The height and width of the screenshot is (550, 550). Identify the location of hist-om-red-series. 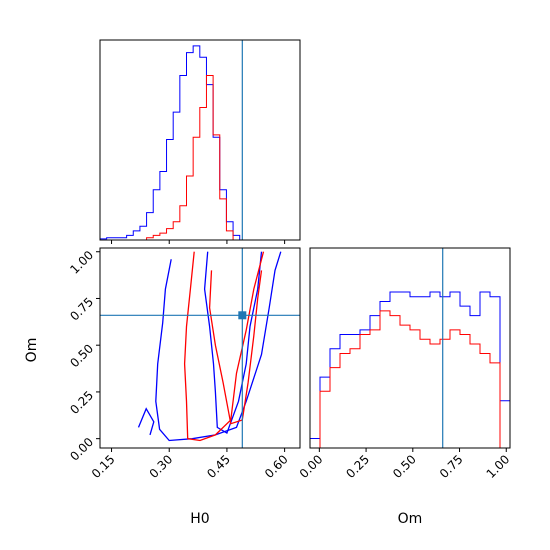
(410, 379).